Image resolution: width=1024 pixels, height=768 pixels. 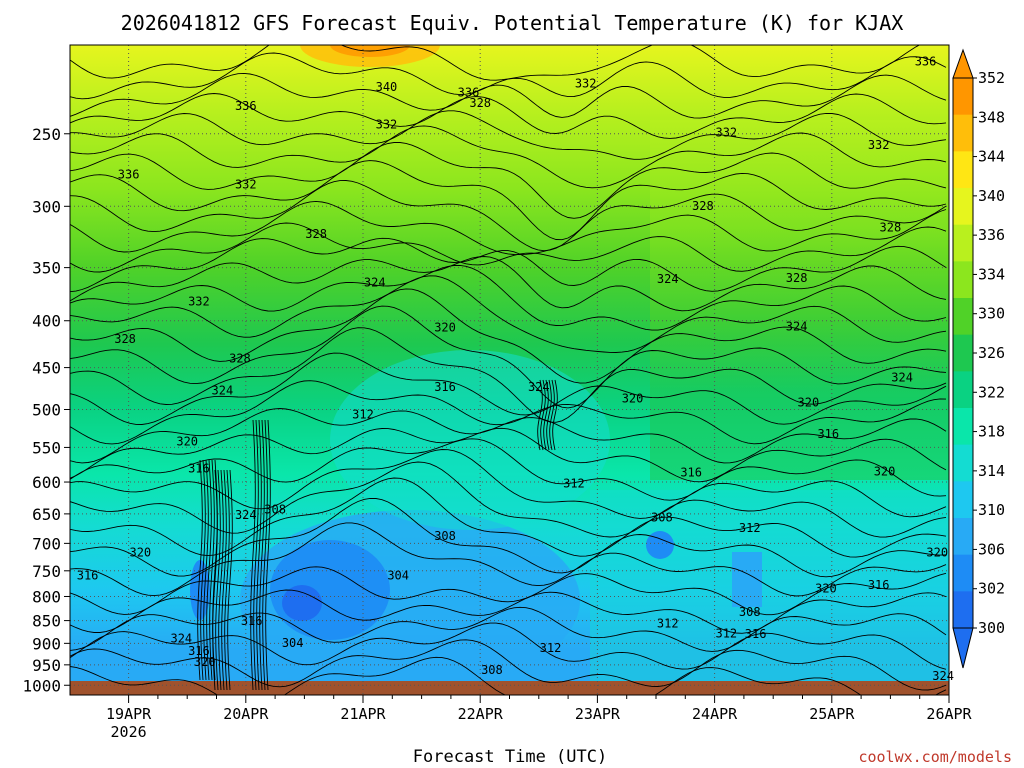 I want to click on x-tick-label: 26APR, so click(x=949, y=714).